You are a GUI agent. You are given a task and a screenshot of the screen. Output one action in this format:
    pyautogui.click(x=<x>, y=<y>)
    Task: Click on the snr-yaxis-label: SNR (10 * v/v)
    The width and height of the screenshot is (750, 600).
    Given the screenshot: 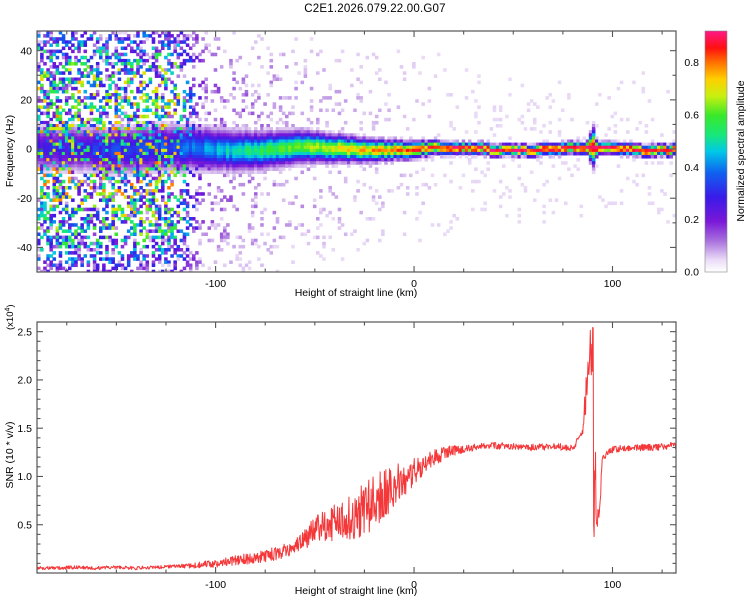 What is the action you would take?
    pyautogui.click(x=10, y=454)
    